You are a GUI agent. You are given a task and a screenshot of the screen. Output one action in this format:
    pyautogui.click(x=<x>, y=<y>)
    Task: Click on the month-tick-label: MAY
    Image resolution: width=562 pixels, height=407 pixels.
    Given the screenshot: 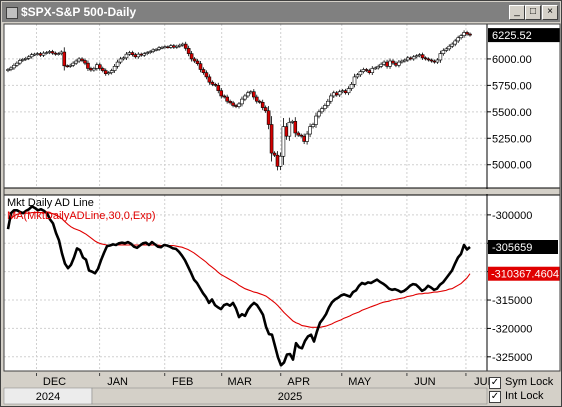 What is the action you would take?
    pyautogui.click(x=360, y=382)
    